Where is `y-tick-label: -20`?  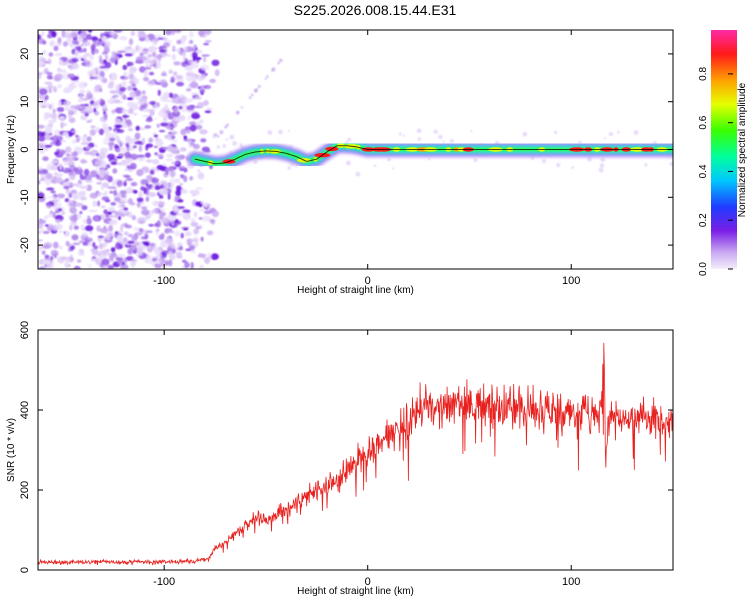 y-tick-label: -20 is located at coordinates (25, 245).